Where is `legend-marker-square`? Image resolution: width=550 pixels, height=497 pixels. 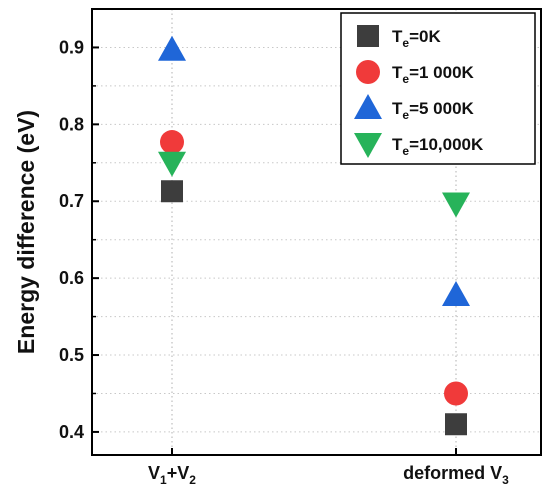 legend-marker-square is located at coordinates (368, 36).